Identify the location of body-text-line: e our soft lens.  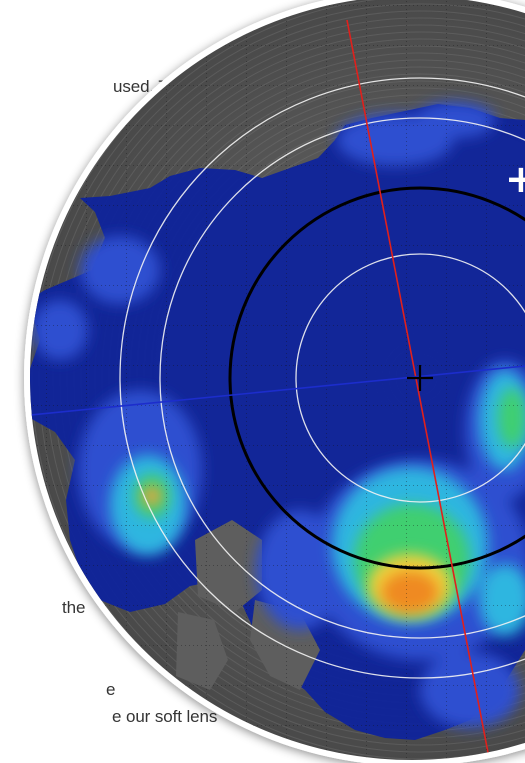
(165, 716).